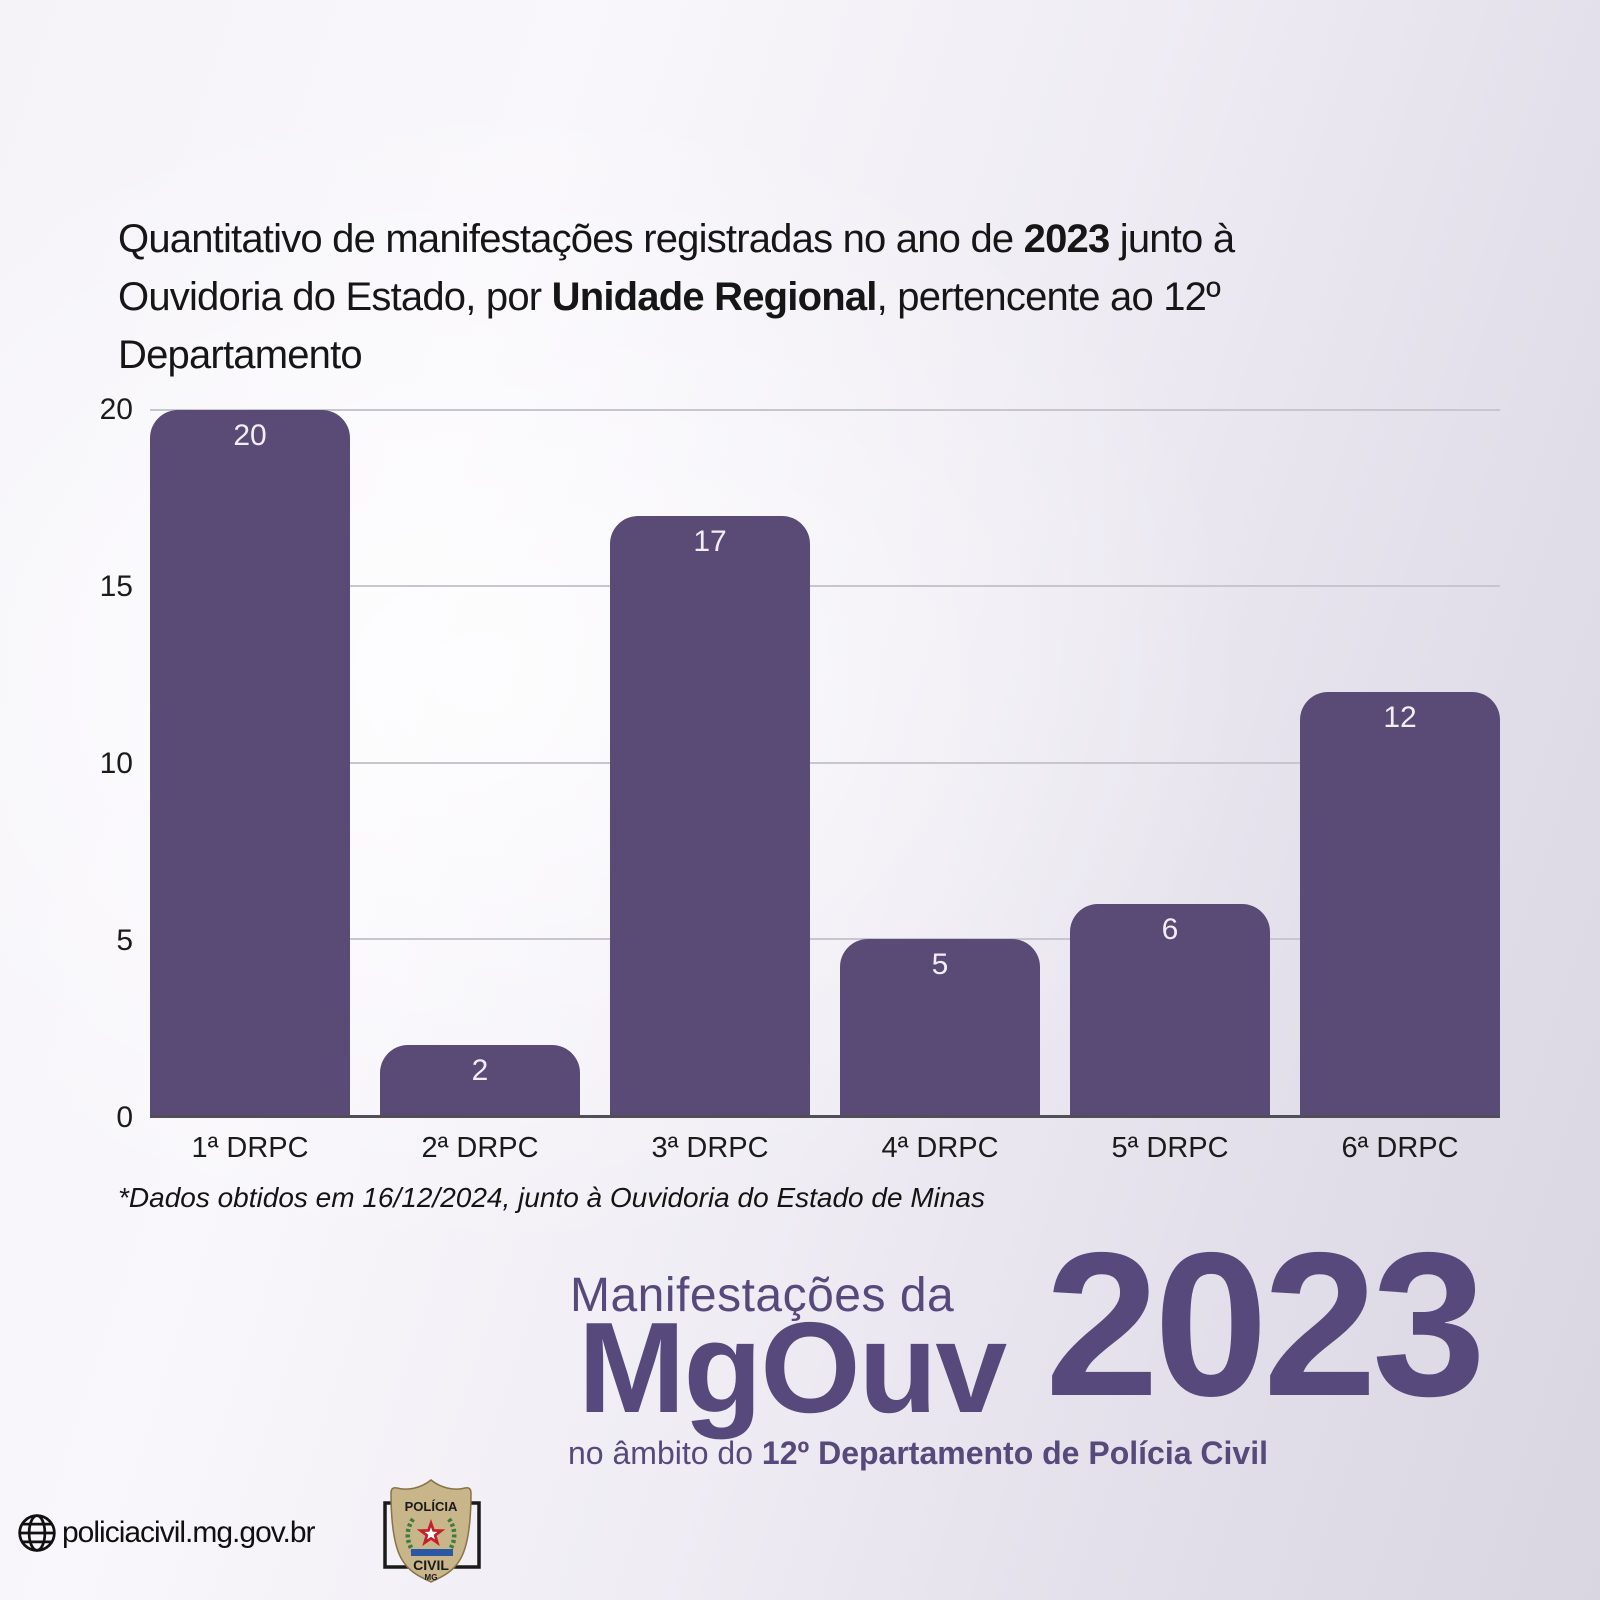  I want to click on bar-6ª DRPC: 12, so click(1400, 903).